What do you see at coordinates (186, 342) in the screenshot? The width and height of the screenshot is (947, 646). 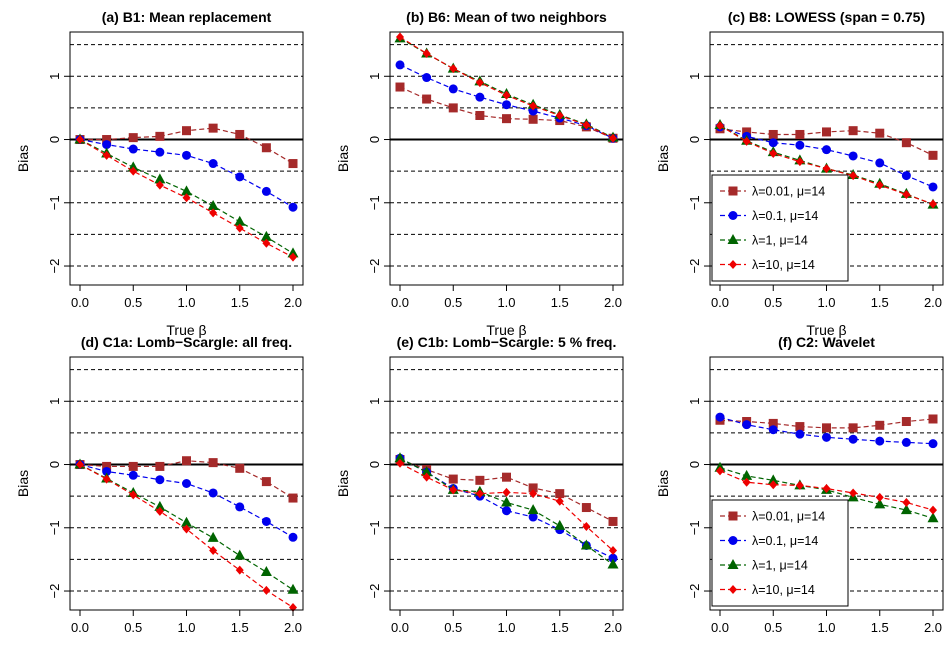 I see `panel-title: (d) C1a: Lomb−Scargle: all freq.` at bounding box center [186, 342].